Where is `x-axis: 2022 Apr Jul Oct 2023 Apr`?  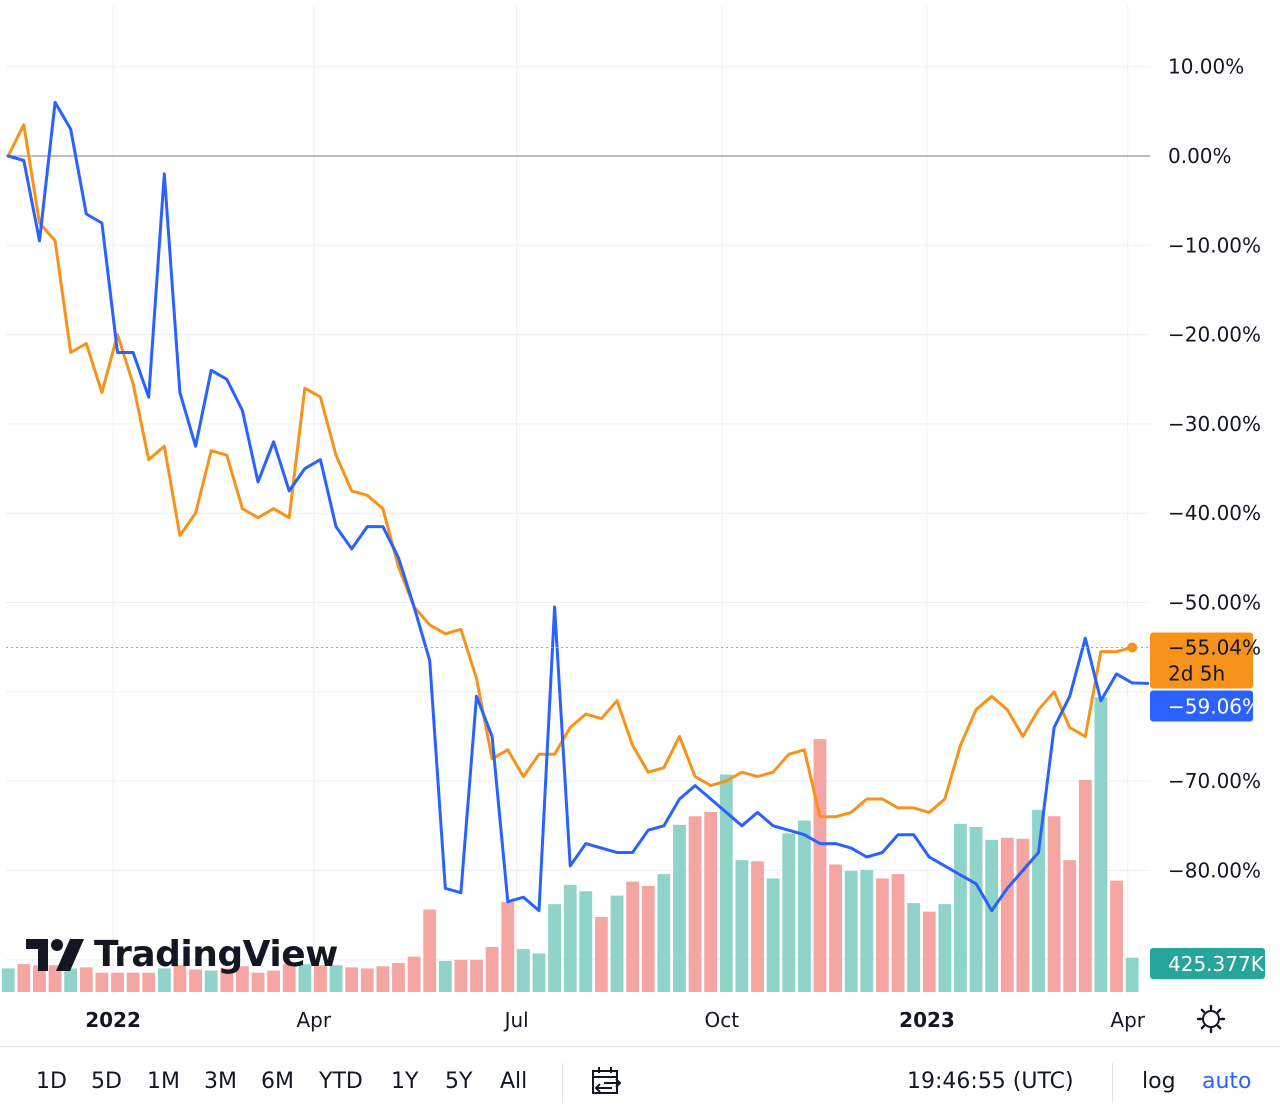
x-axis: 2022 Apr Jul Oct 2023 Apr is located at coordinates (615, 1020).